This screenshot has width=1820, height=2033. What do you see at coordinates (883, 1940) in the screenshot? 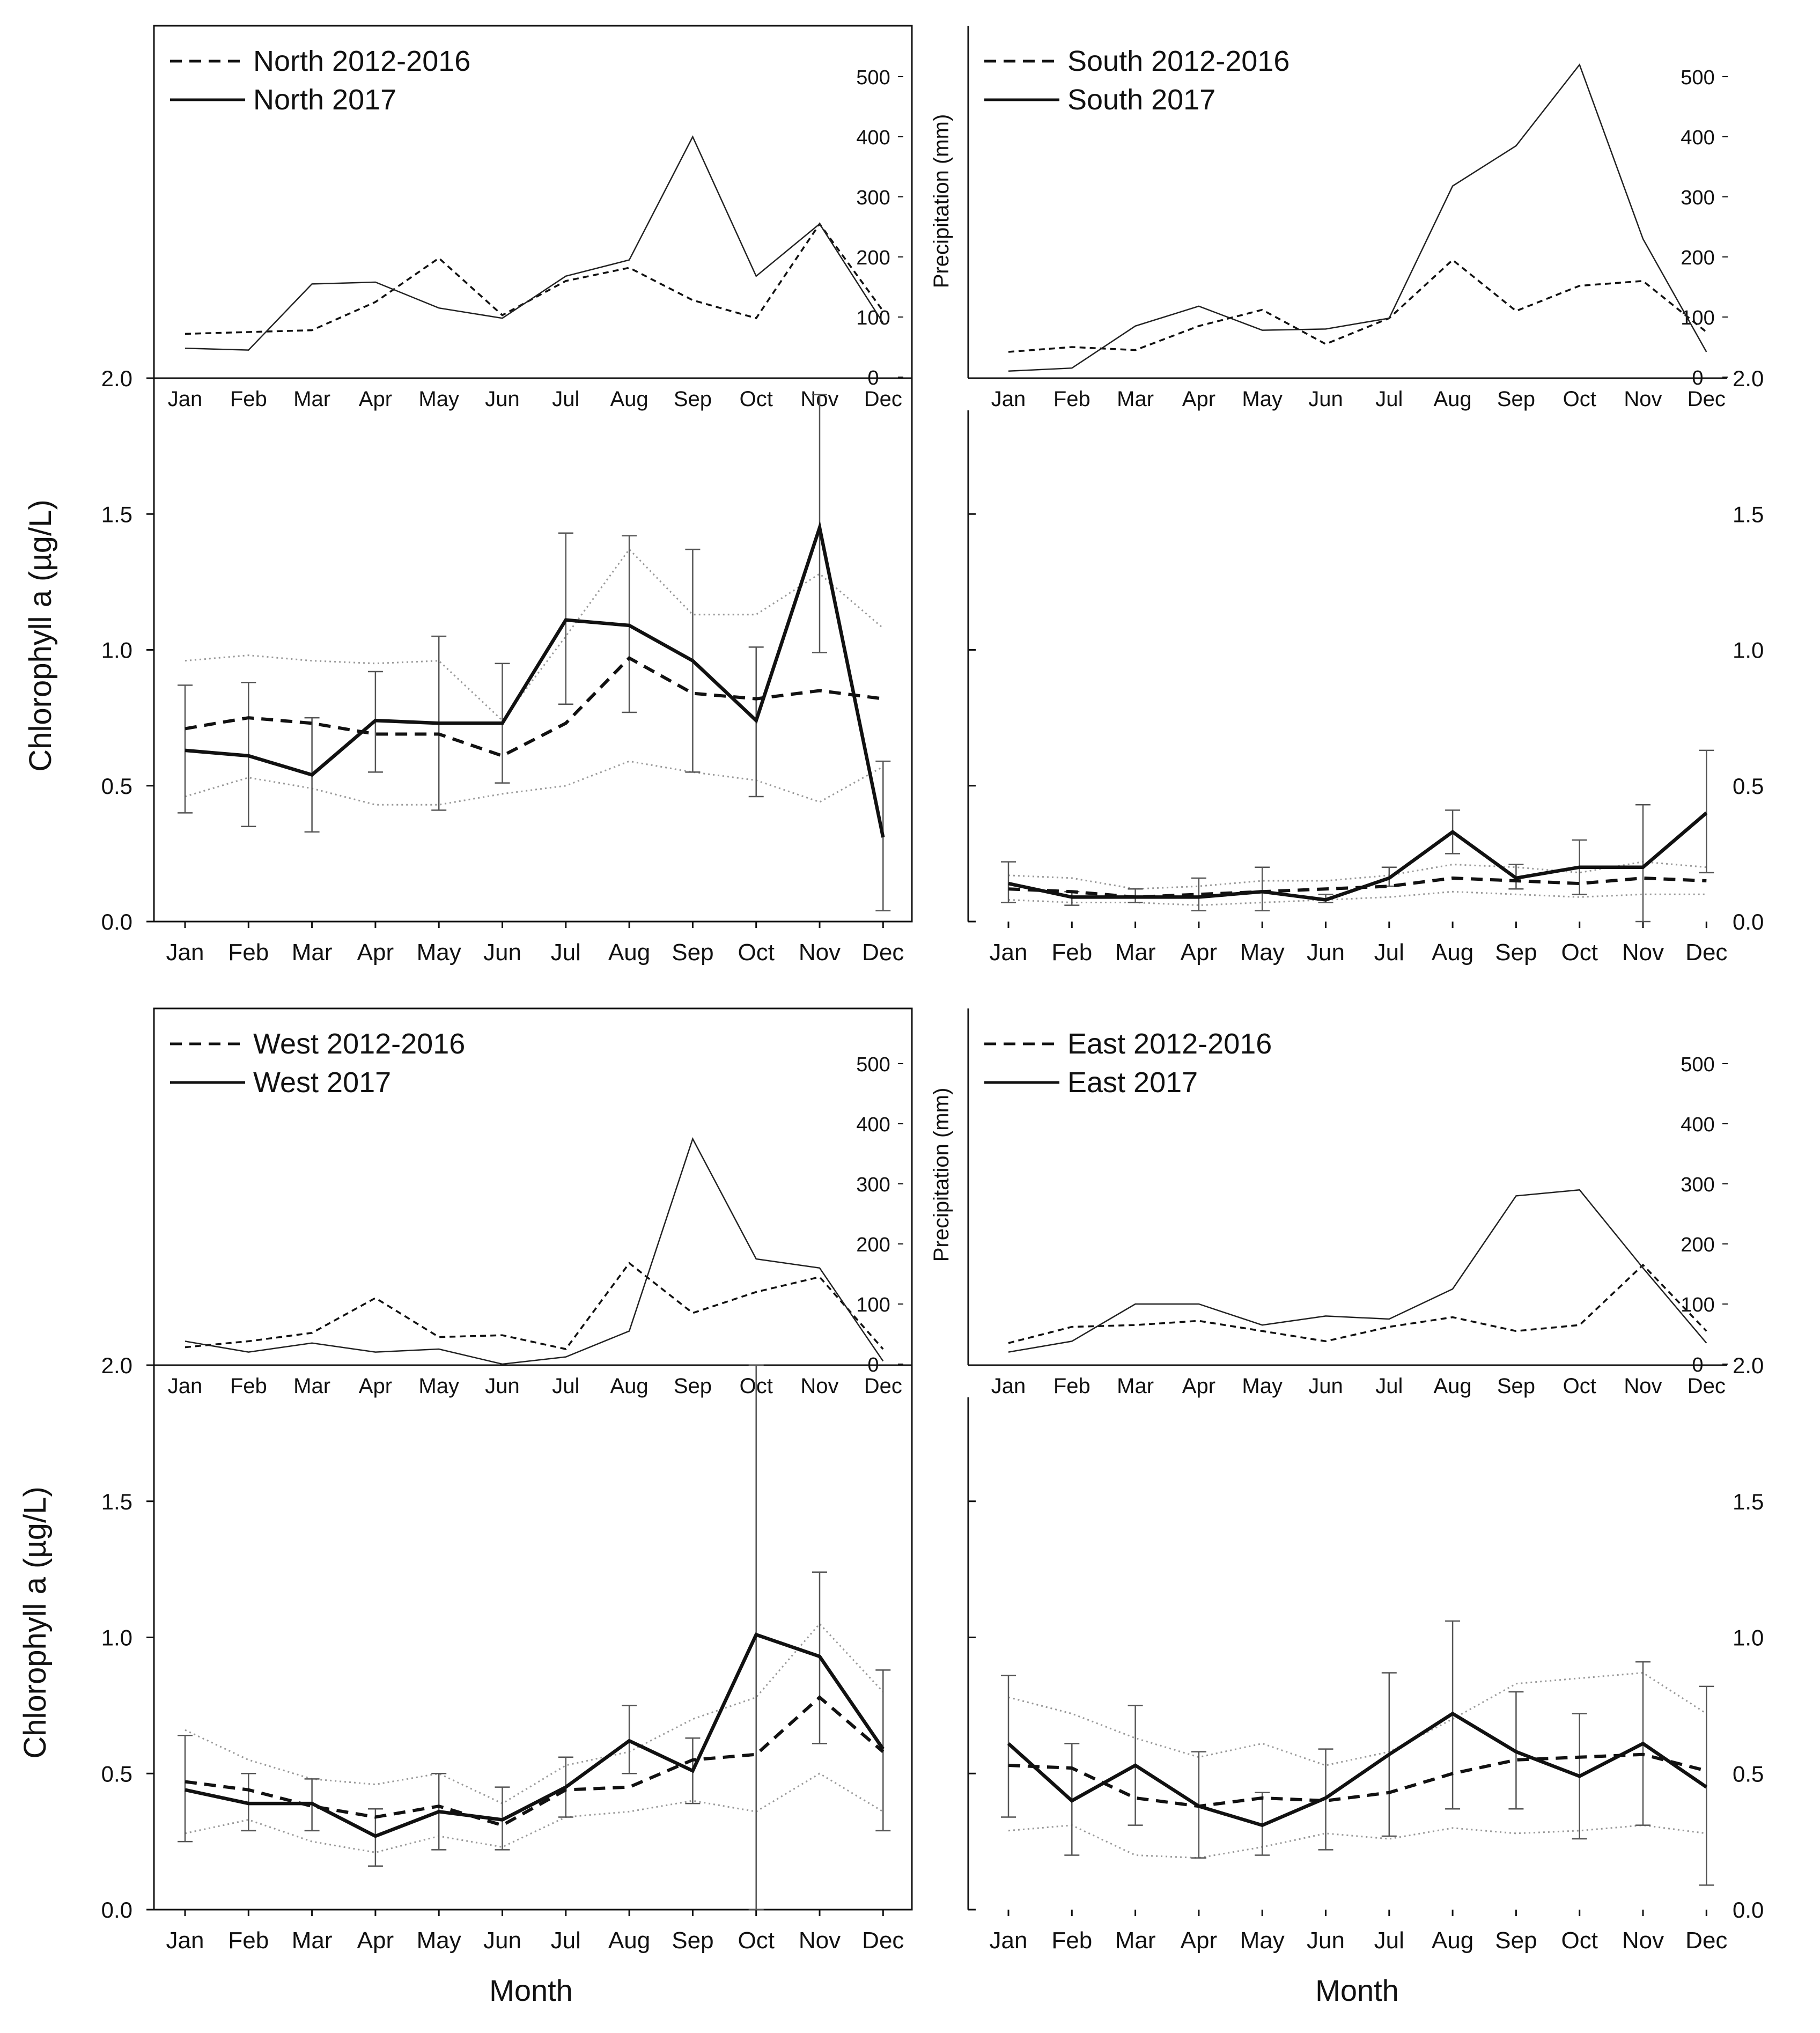
I see `west-chl-xtick-label: Dec` at bounding box center [883, 1940].